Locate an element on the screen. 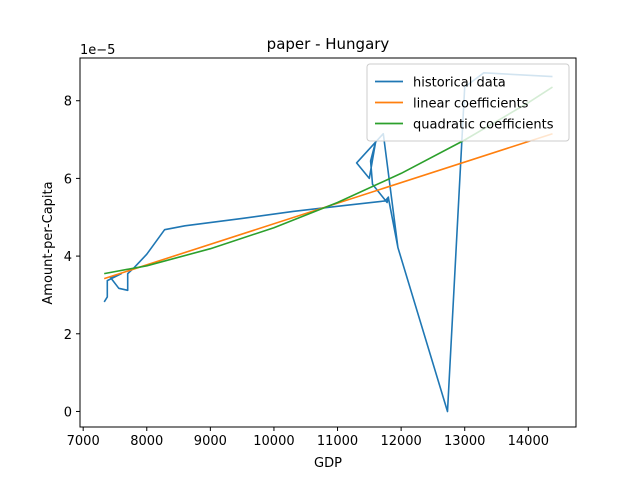 This screenshot has height=480, width=640. x-tick-label: 13000 is located at coordinates (464, 441).